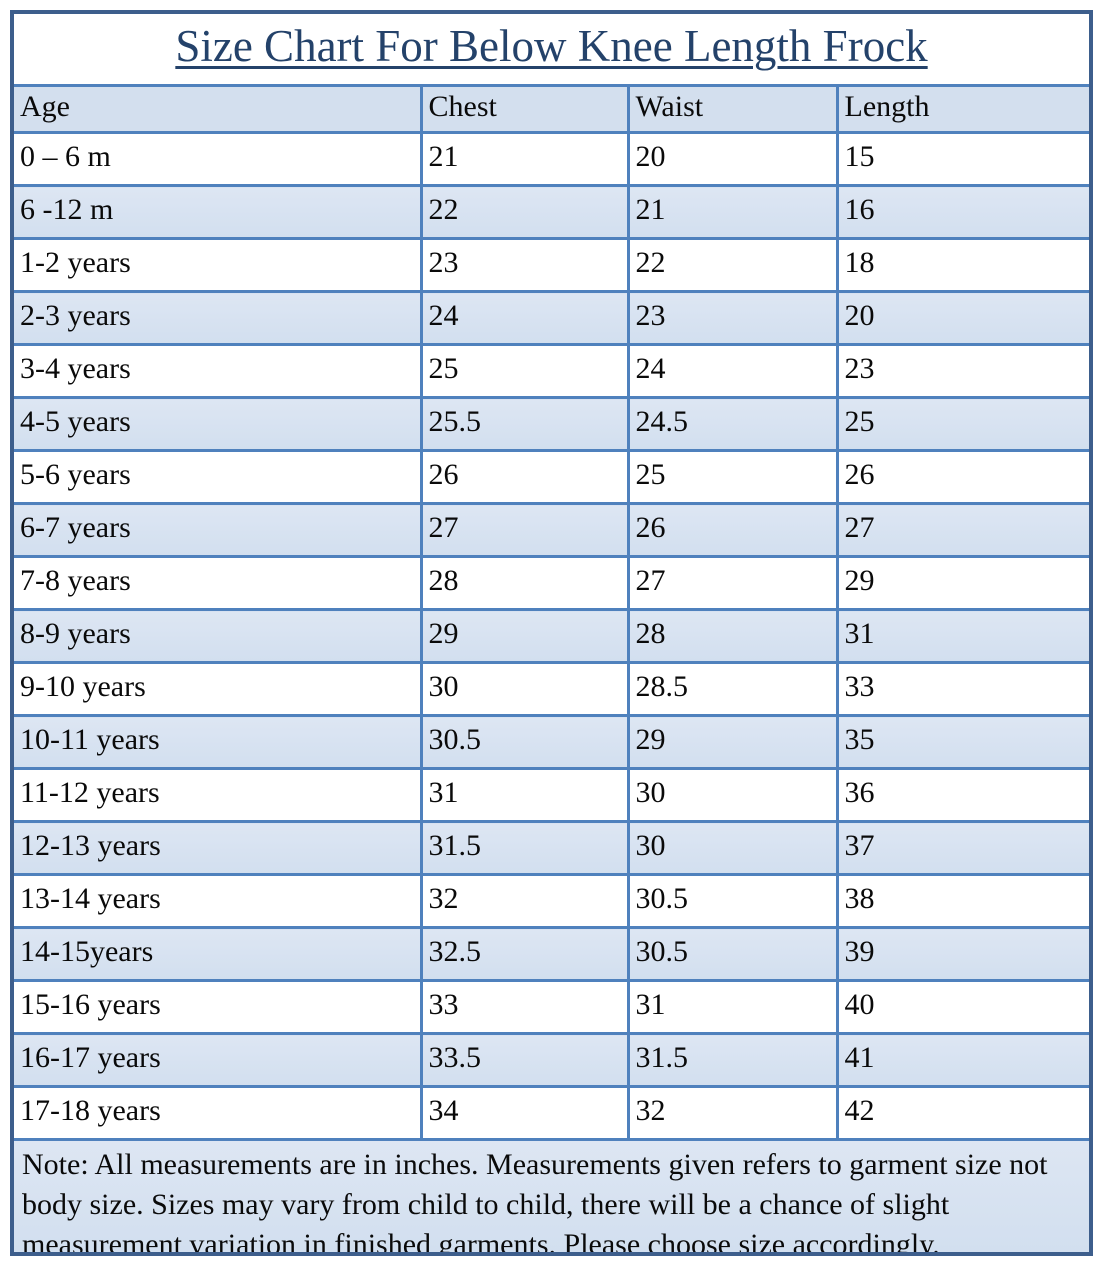 The image size is (1104, 1266). Describe the element at coordinates (962, 1113) in the screenshot. I see `measurement-cell: 42` at that location.